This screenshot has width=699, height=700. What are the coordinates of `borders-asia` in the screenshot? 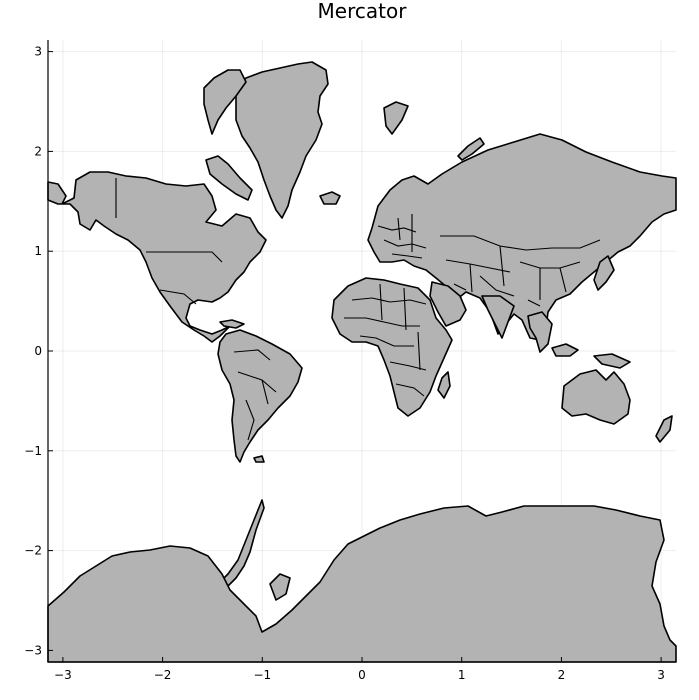 It's located at (520, 271).